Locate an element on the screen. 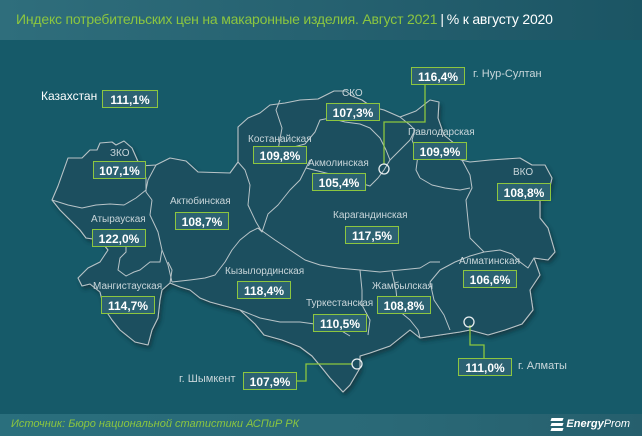 This screenshot has height=436, width=642. region-label-pavlodar: Павлодарская is located at coordinates (441, 132).